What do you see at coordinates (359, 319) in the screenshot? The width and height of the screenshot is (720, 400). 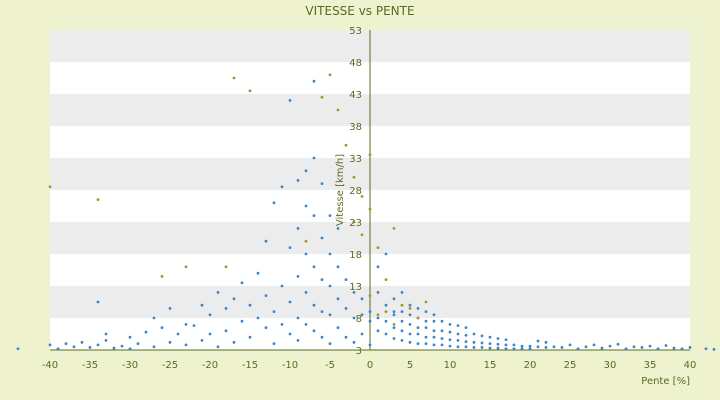 I see `y-tick-label: 8` at bounding box center [359, 319].